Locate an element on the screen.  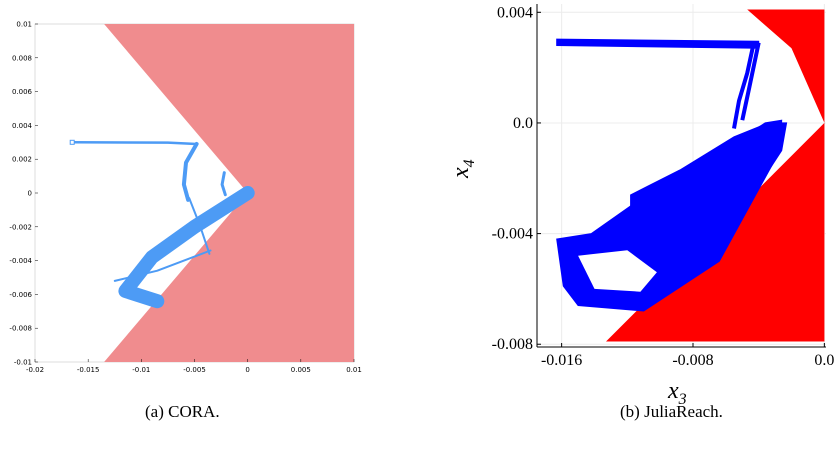
juliareach-x-tick-label: -0.008 is located at coordinates (692, 360).